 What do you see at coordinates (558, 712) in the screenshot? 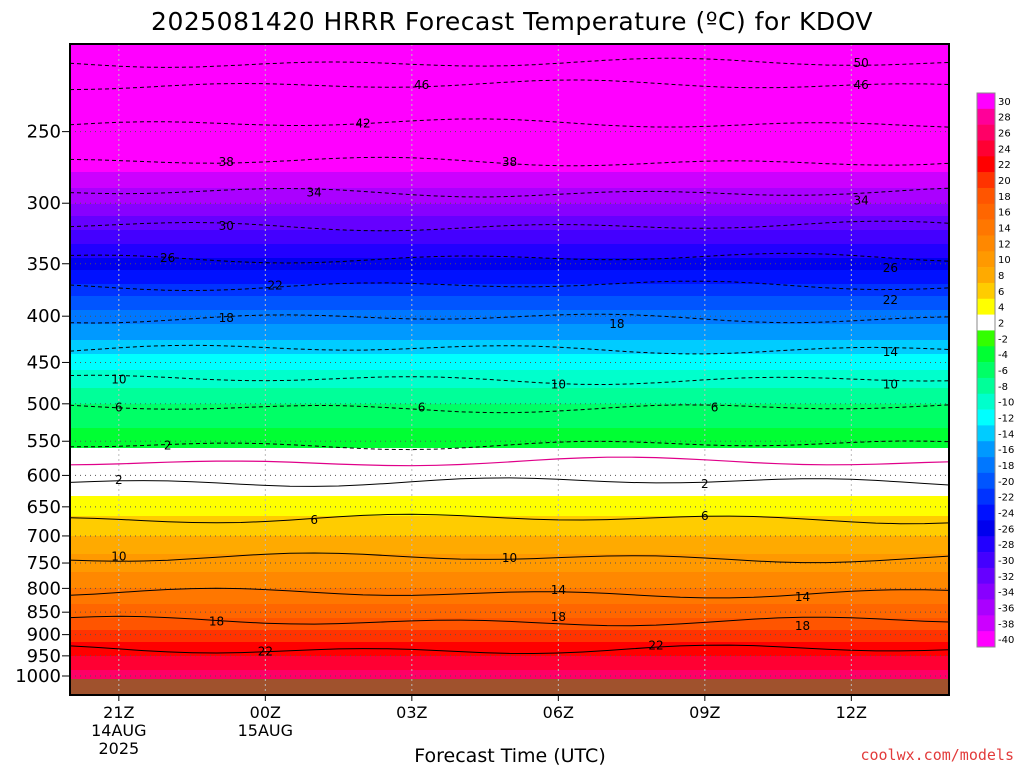
I see `x-tick-label: 06Z` at bounding box center [558, 712].